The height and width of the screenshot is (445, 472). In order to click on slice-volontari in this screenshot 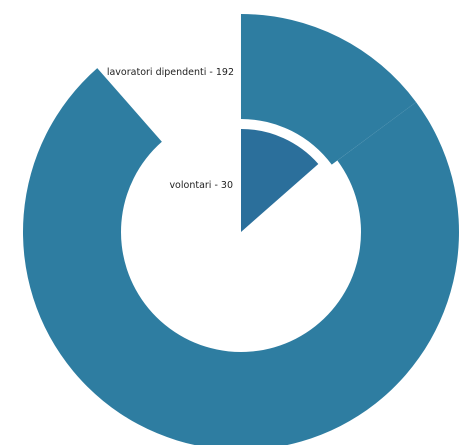, I will do `click(280, 180)`.